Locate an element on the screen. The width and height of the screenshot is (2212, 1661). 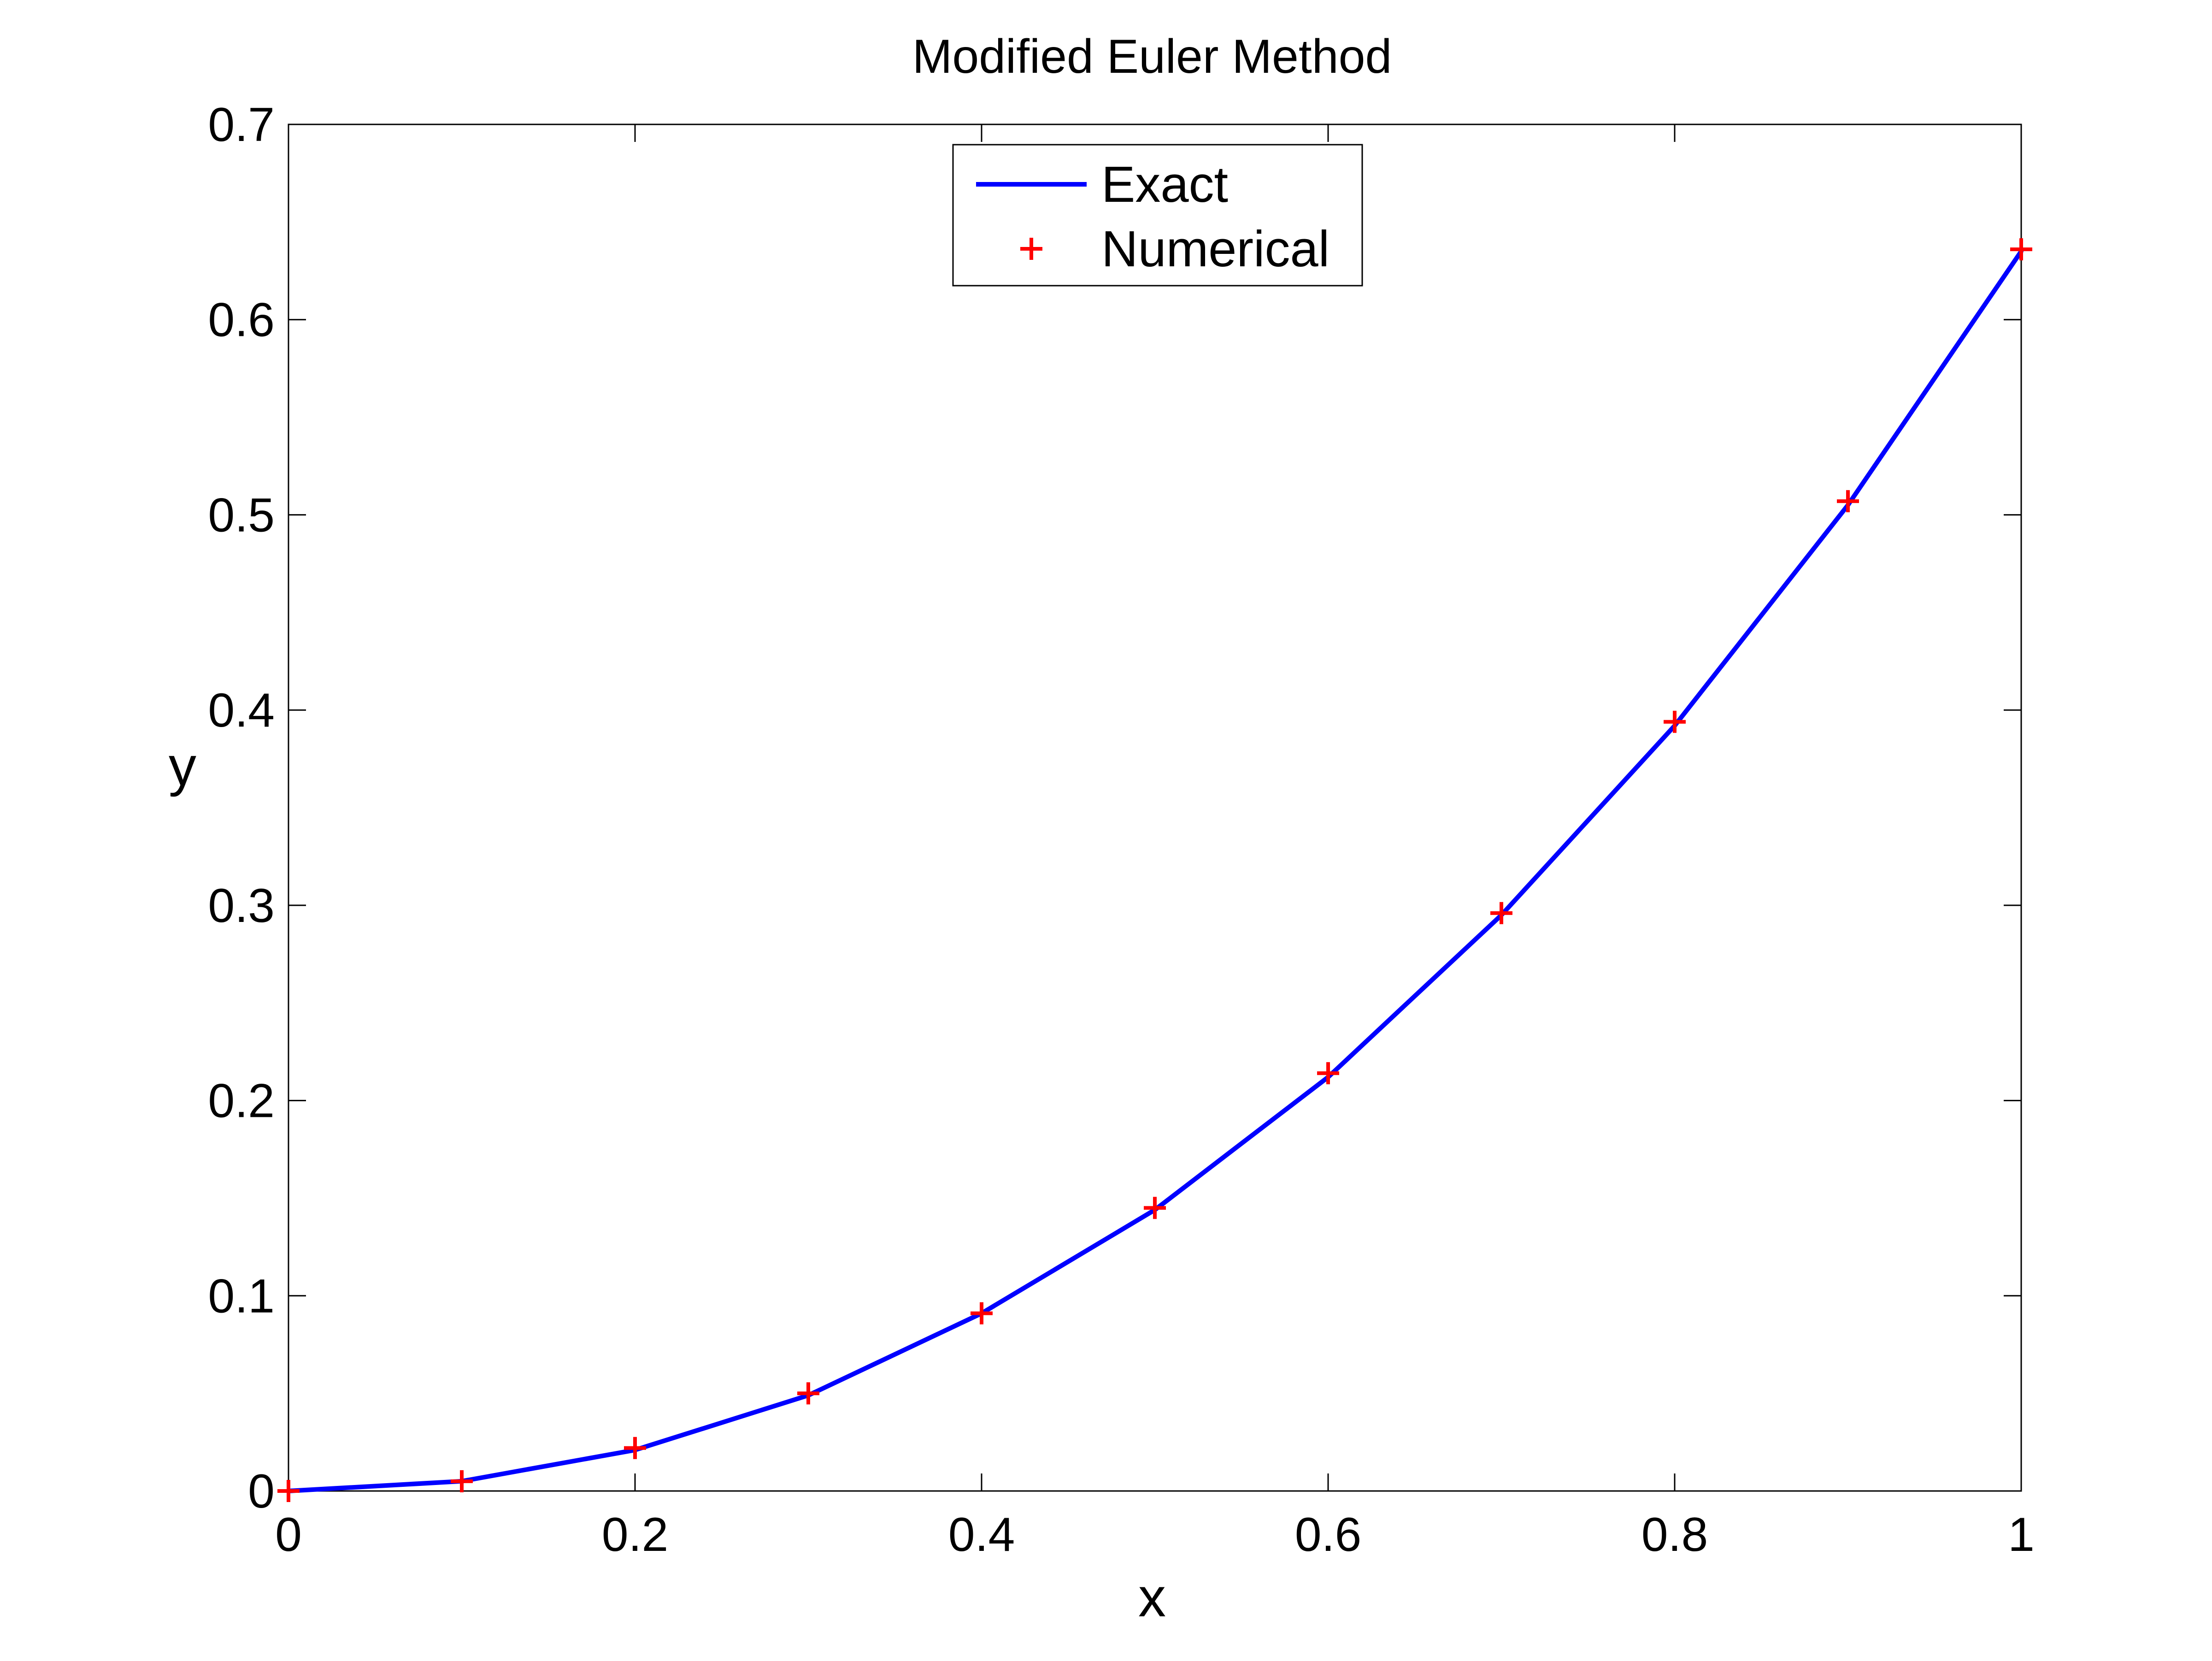
legend: Exact Numerical is located at coordinates (1157, 215).